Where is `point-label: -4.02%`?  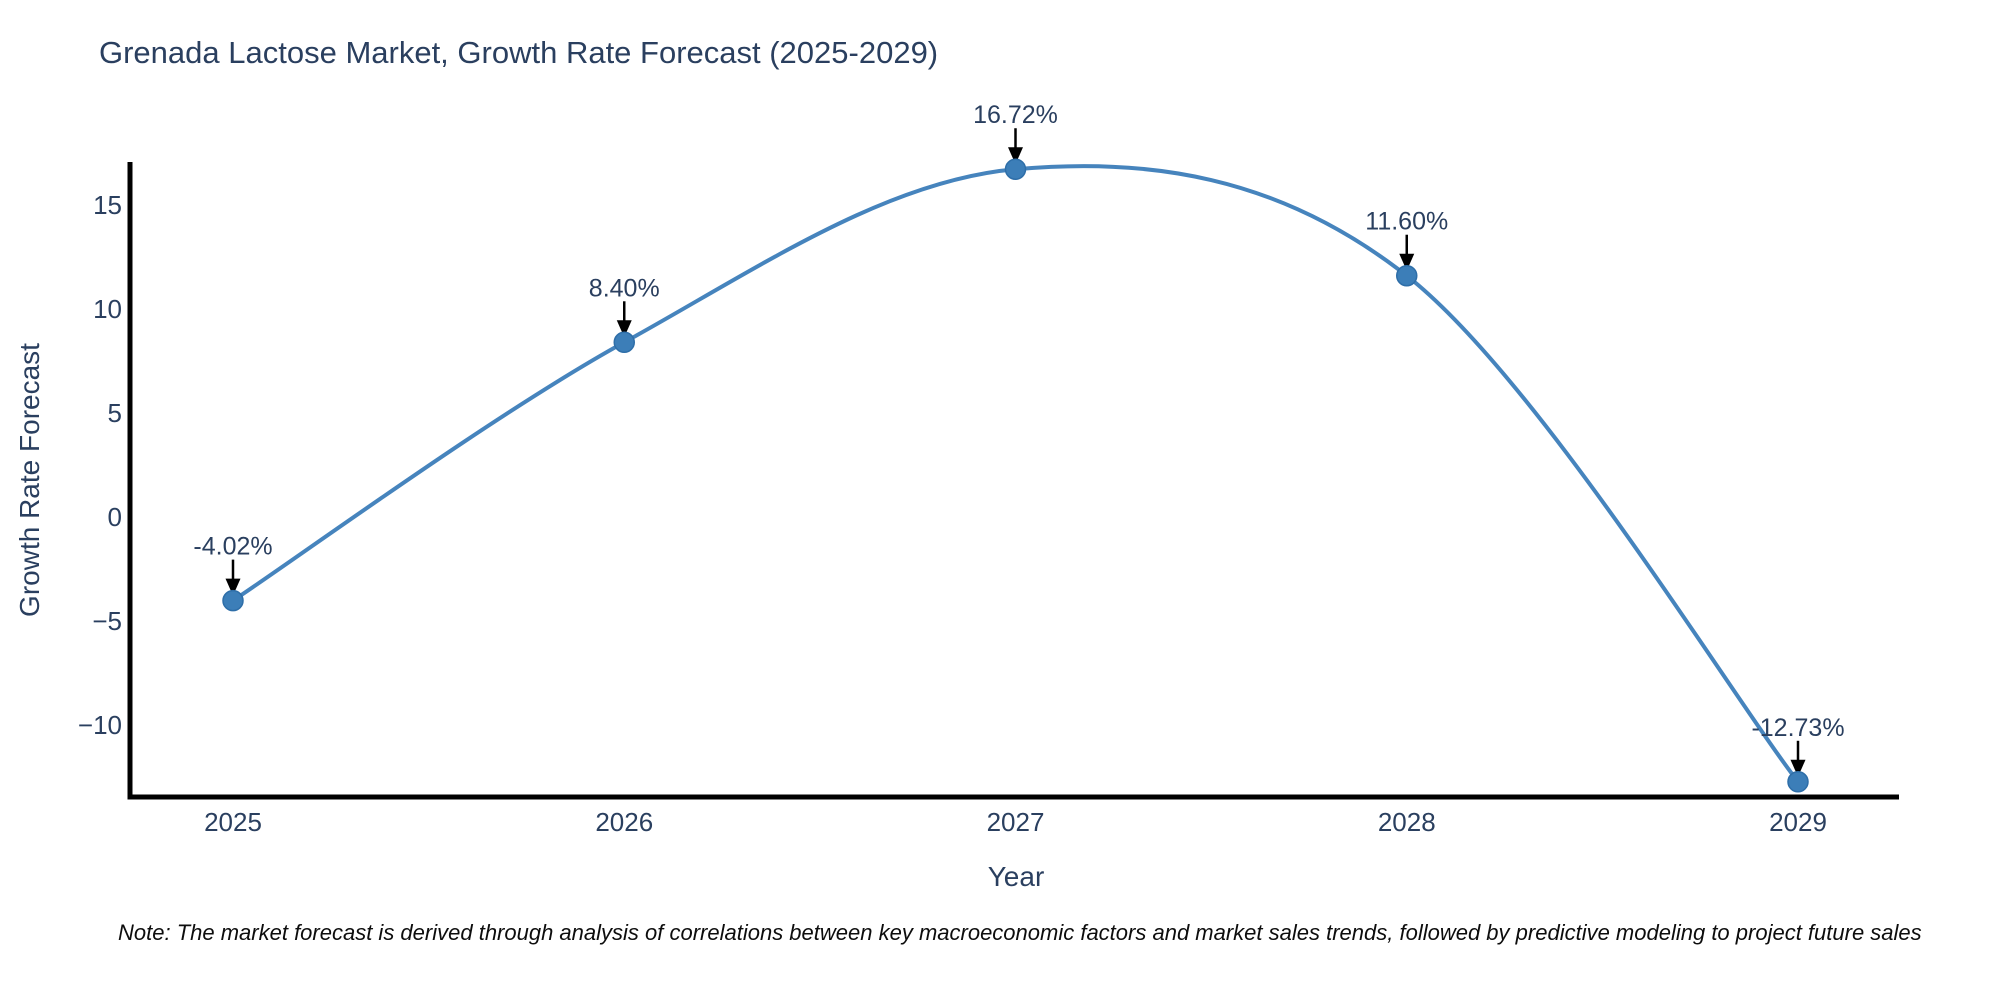
point-label: -4.02% is located at coordinates (232, 547).